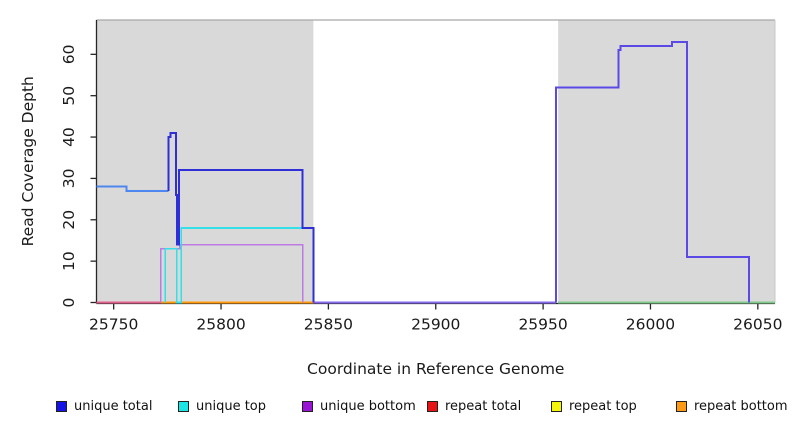 The width and height of the screenshot is (792, 432). What do you see at coordinates (69, 179) in the screenshot?
I see `y-tick-label: 30` at bounding box center [69, 179].